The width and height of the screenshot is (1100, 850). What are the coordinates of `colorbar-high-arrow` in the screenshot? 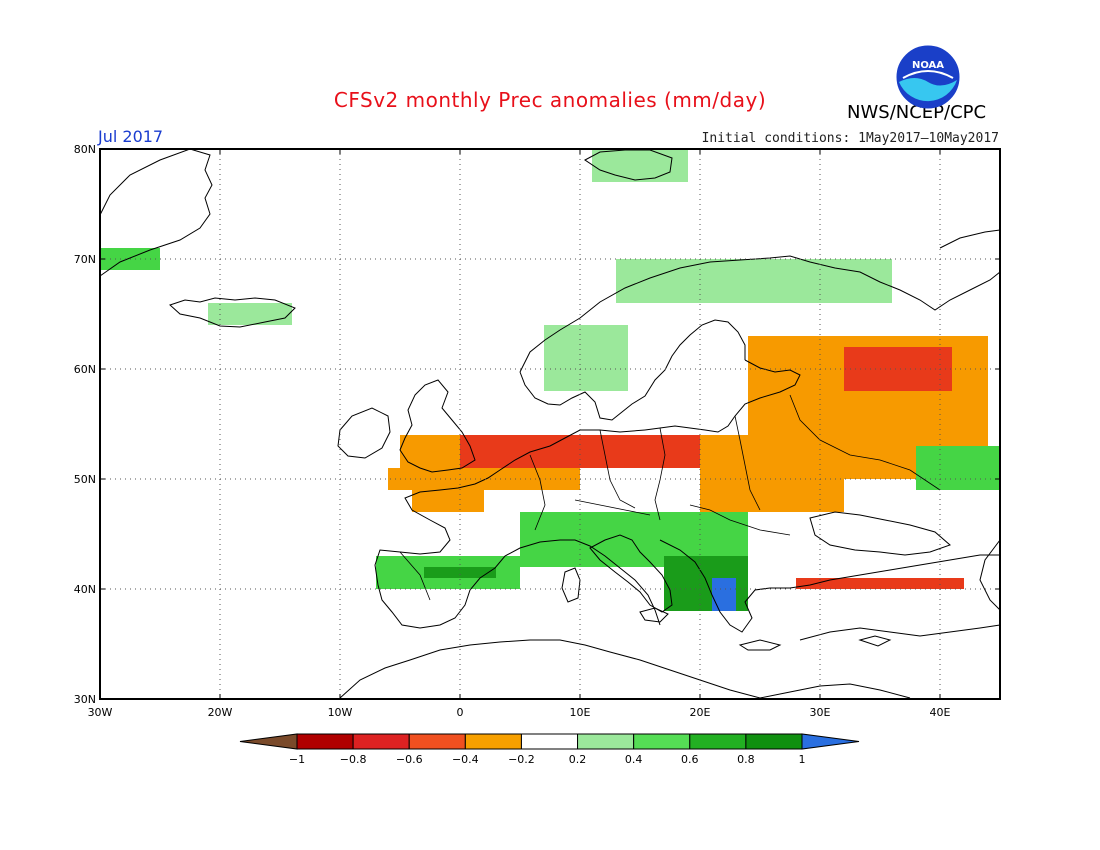 It's located at (830, 741).